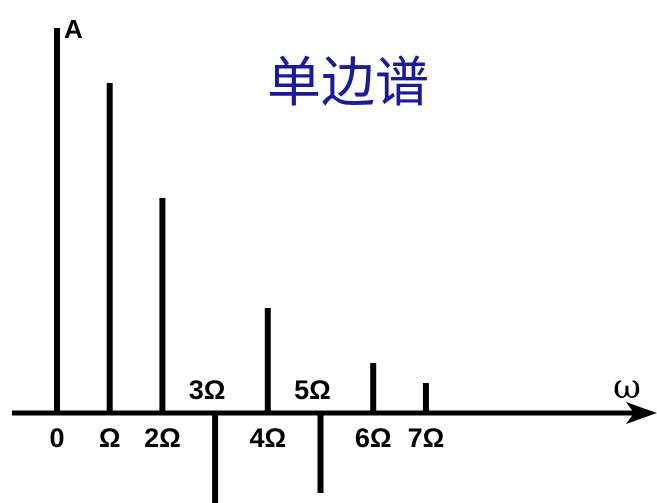 This screenshot has height=503, width=657. What do you see at coordinates (110, 438) in the screenshot?
I see `tick-label-1: Ω` at bounding box center [110, 438].